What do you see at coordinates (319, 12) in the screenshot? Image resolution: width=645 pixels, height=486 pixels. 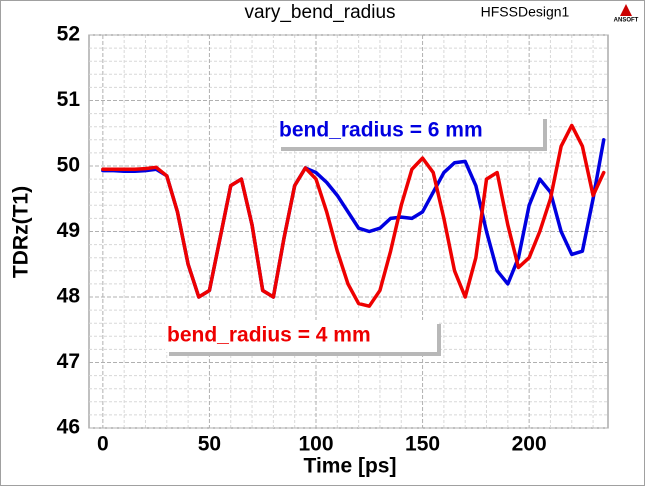 I see `chart-title: vary_bend_radius` at bounding box center [319, 12].